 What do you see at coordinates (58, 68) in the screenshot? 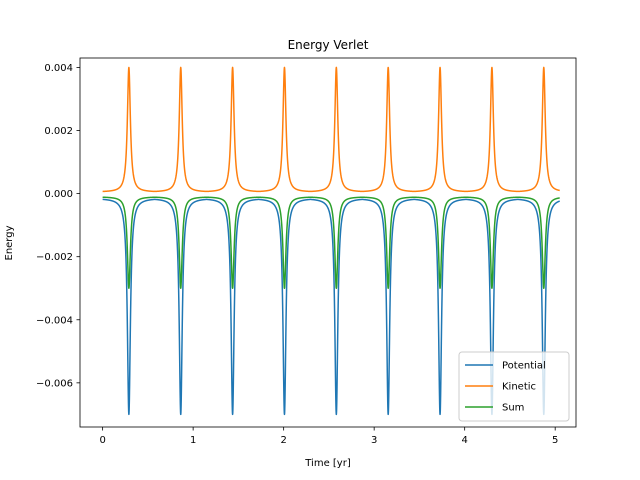
I see `y-tick-label: 0.004` at bounding box center [58, 68].